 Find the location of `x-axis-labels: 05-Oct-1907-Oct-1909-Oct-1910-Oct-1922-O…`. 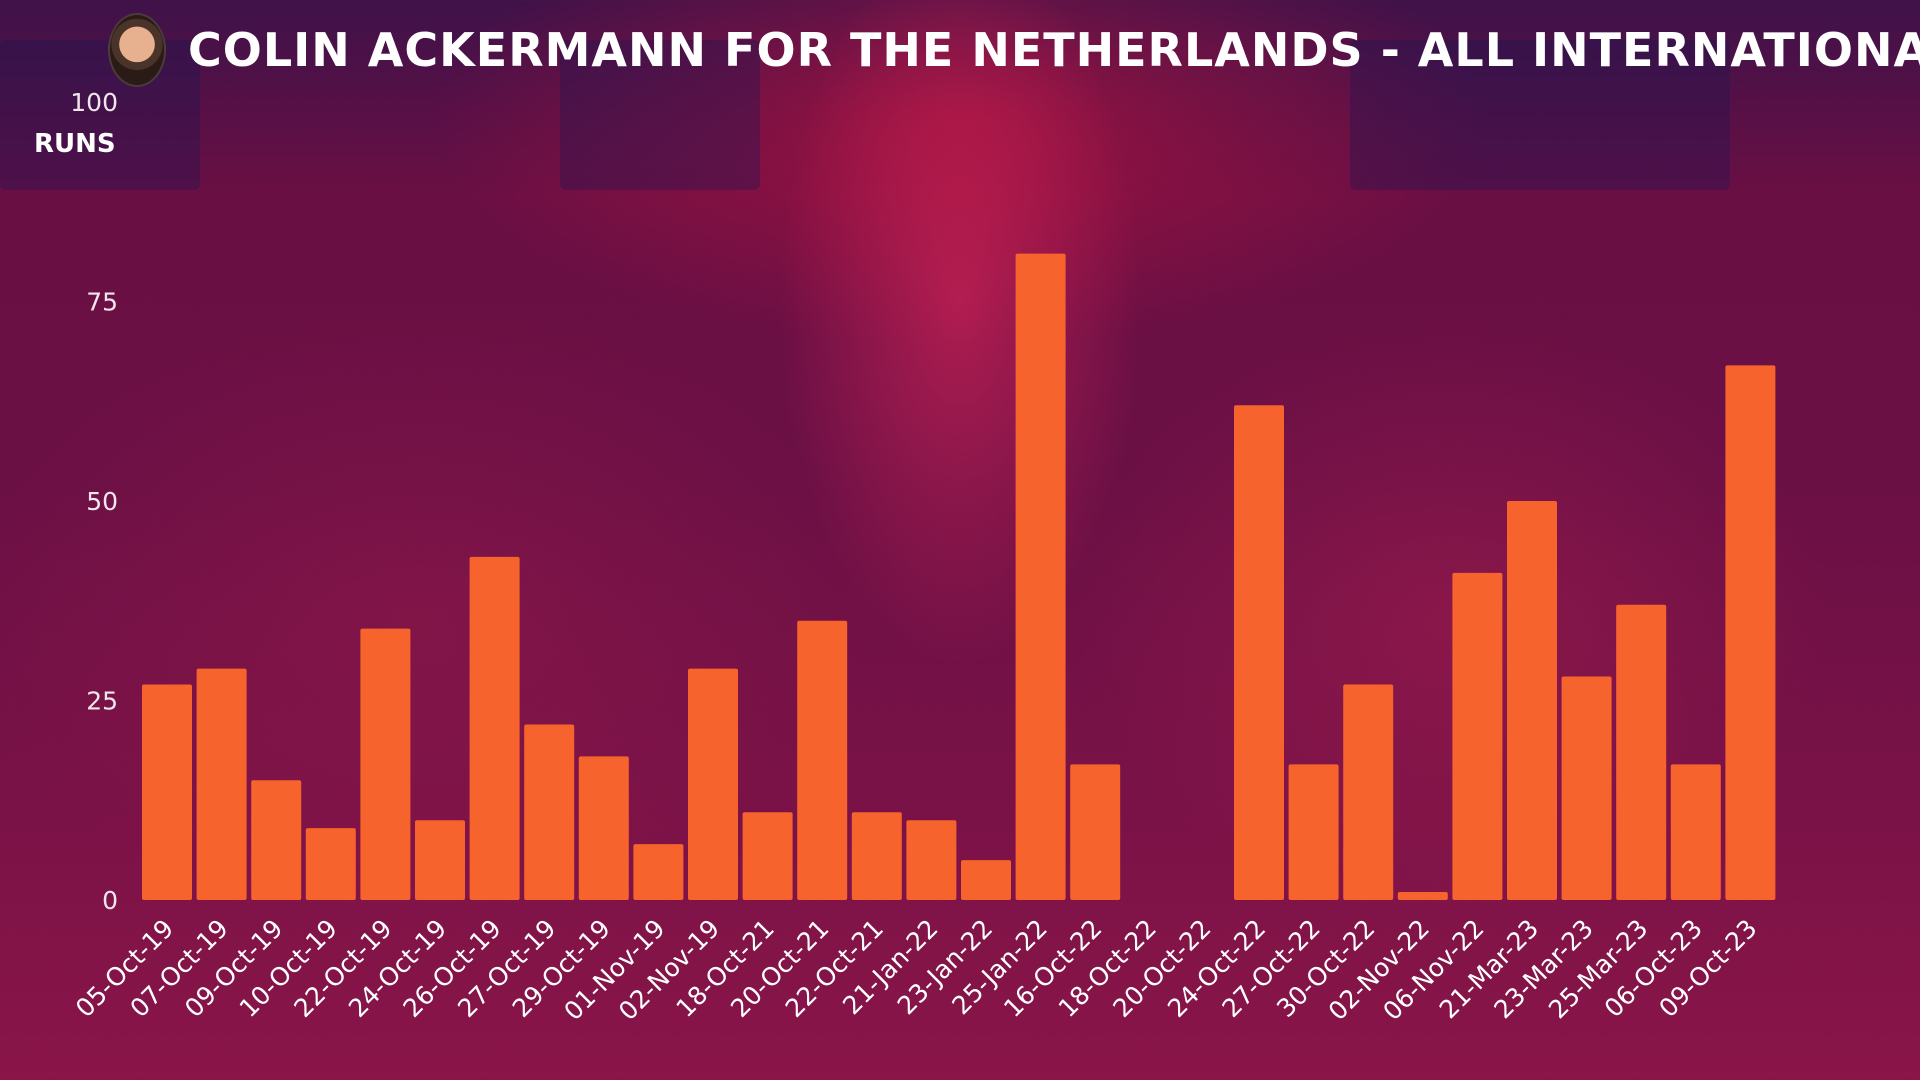

x-axis-labels: 05-Oct-1907-Oct-1909-Oct-1910-Oct-1922-O… is located at coordinates (916, 970).